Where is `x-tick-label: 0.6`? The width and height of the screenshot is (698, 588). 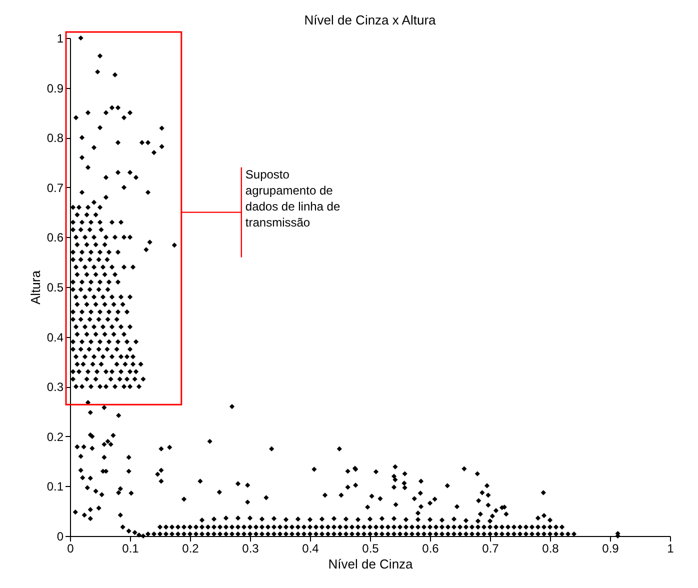 x-tick-label: 0.6 is located at coordinates (431, 549).